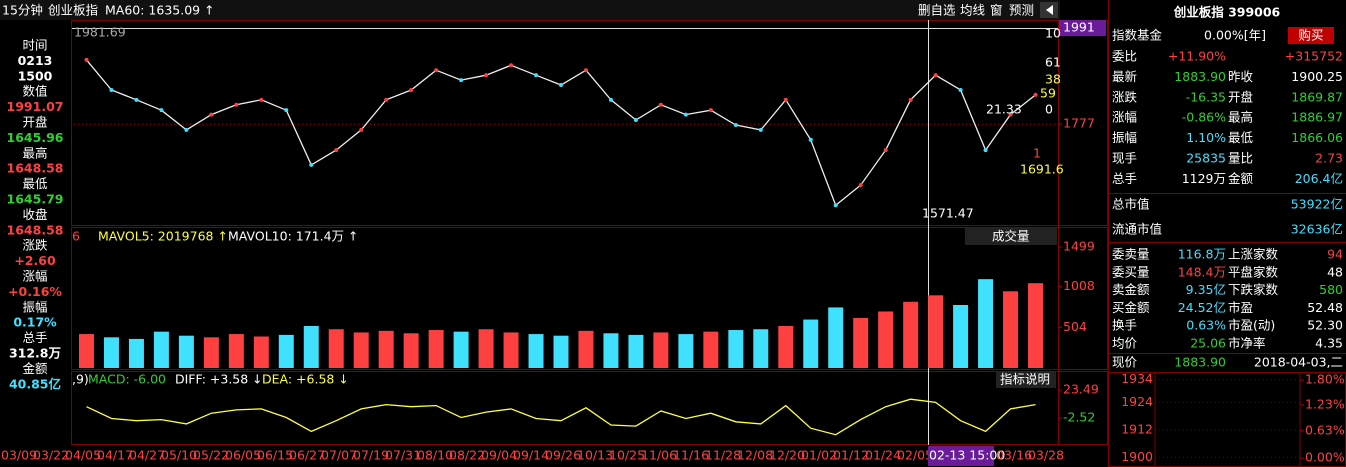  What do you see at coordinates (1131, 204) in the screenshot?
I see `cap-cell: 总市值` at bounding box center [1131, 204].